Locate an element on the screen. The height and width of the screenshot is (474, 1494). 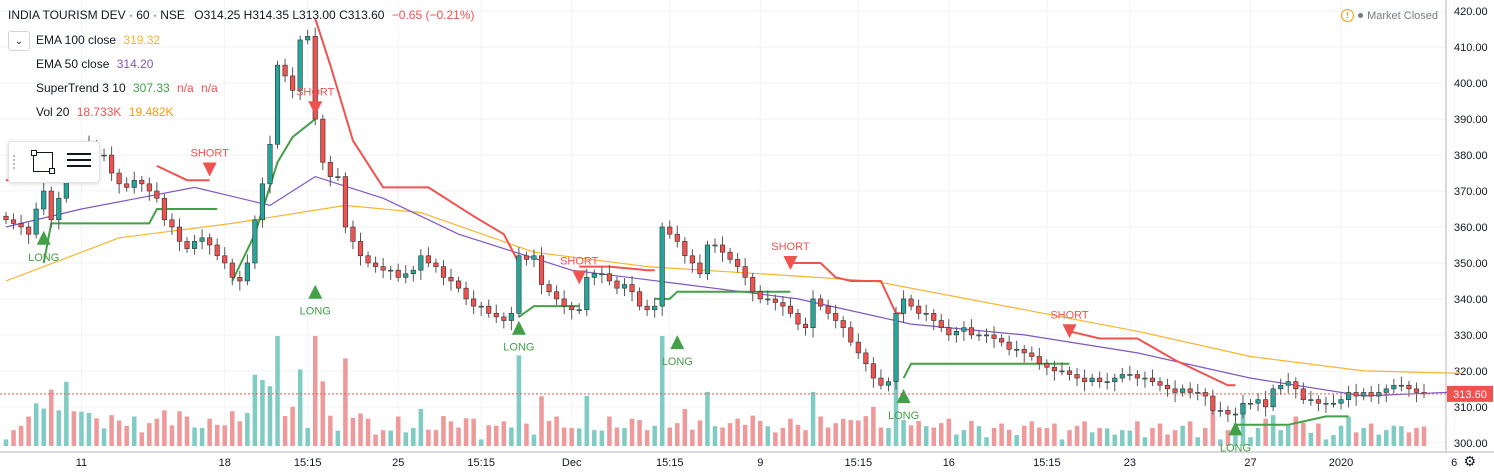
gear-icon: ⚙ is located at coordinates (1469, 461).